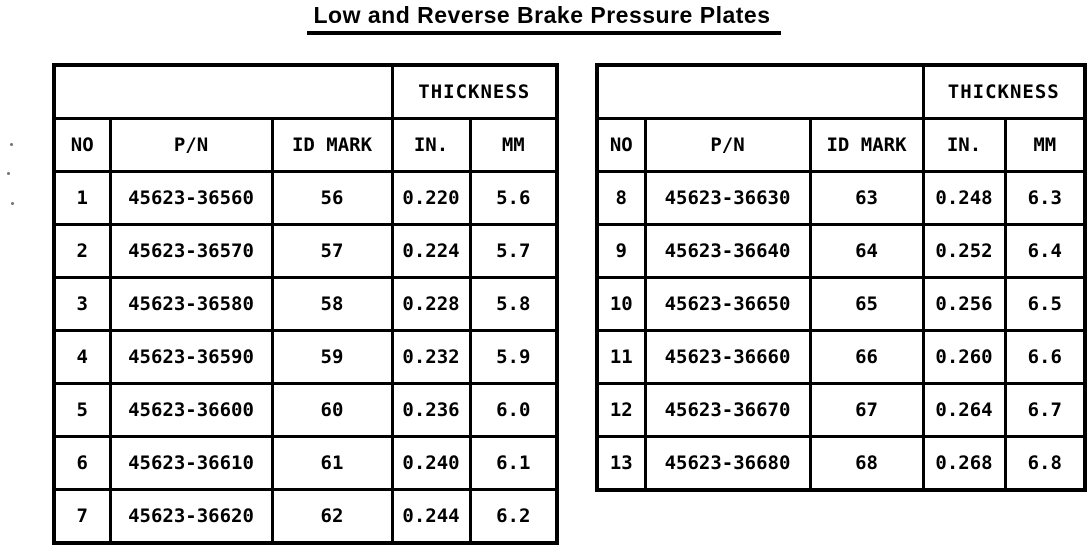 Image resolution: width=1088 pixels, height=546 pixels. What do you see at coordinates (82, 516) in the screenshot?
I see `no-cell: 7` at bounding box center [82, 516].